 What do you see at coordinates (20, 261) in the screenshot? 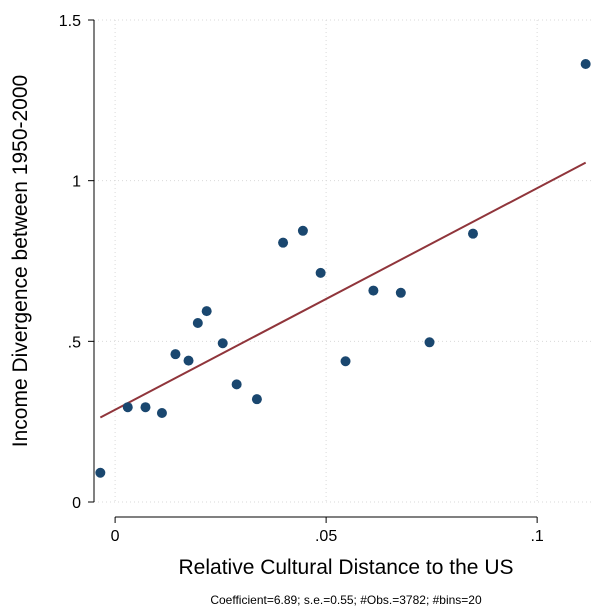
I see `y-axis-title: Income Divergence between 1950-2000` at bounding box center [20, 261].